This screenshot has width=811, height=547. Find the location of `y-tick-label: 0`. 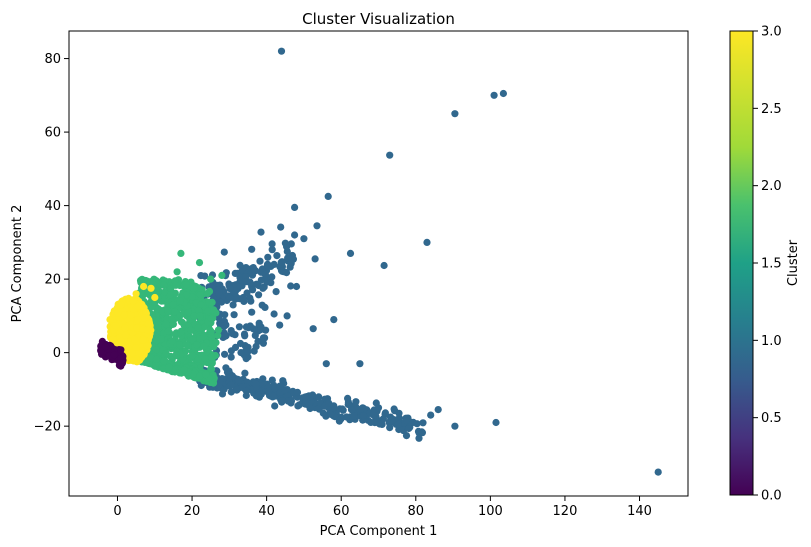

y-tick-label: 0 is located at coordinates (57, 353).